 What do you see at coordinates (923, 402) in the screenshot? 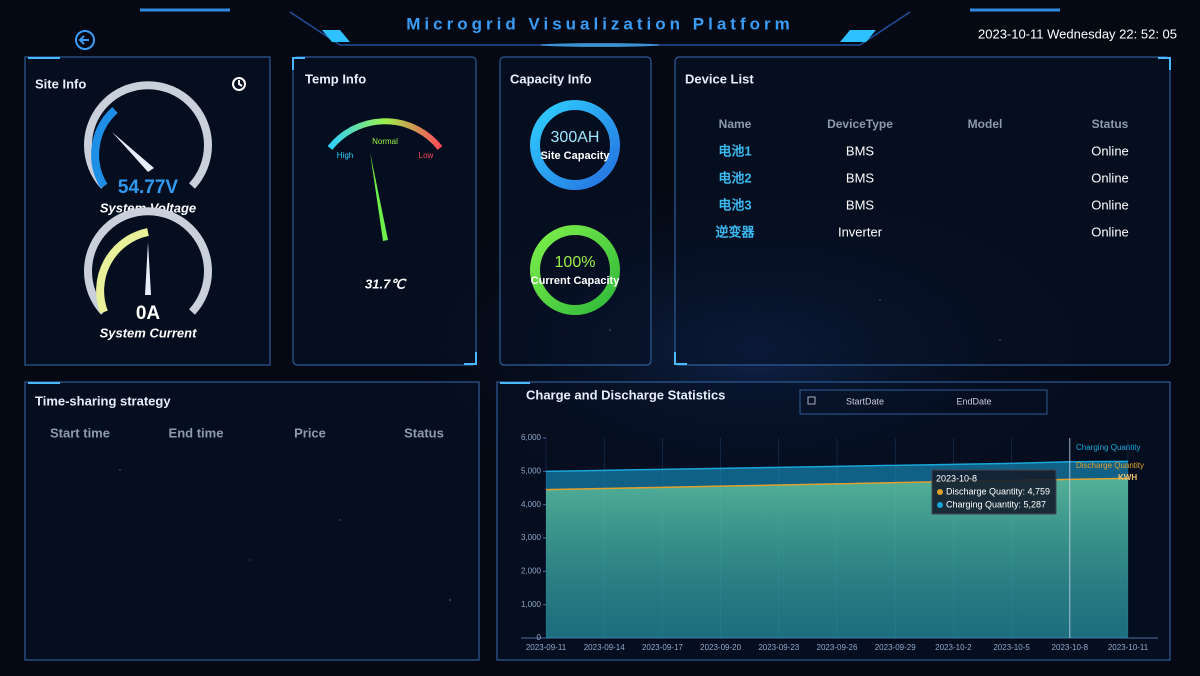
I see `date-picker` at bounding box center [923, 402].